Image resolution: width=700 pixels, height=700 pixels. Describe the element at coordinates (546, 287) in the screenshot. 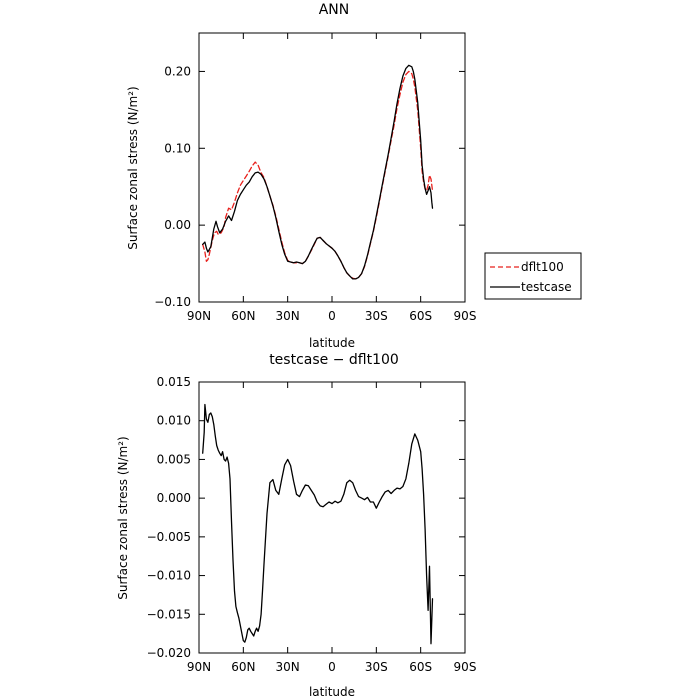

I see `legend-label-testcase: testcase` at that location.